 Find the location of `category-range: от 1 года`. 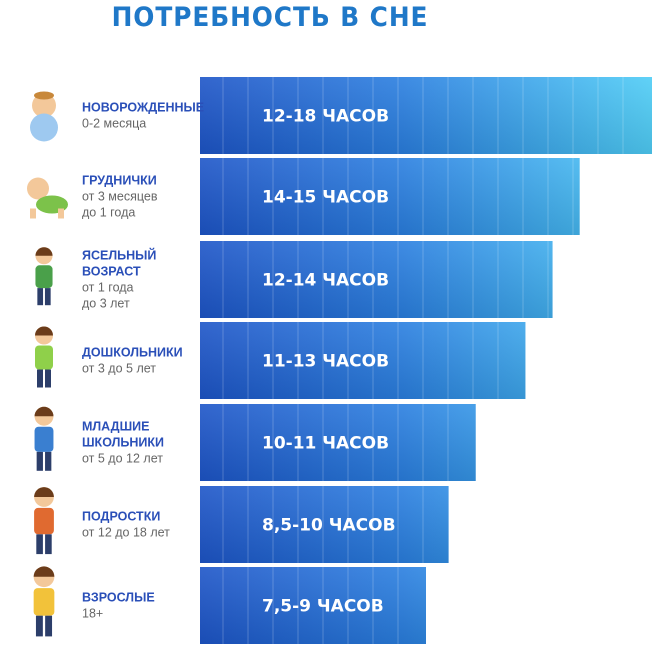

category-range: от 1 года is located at coordinates (108, 288).